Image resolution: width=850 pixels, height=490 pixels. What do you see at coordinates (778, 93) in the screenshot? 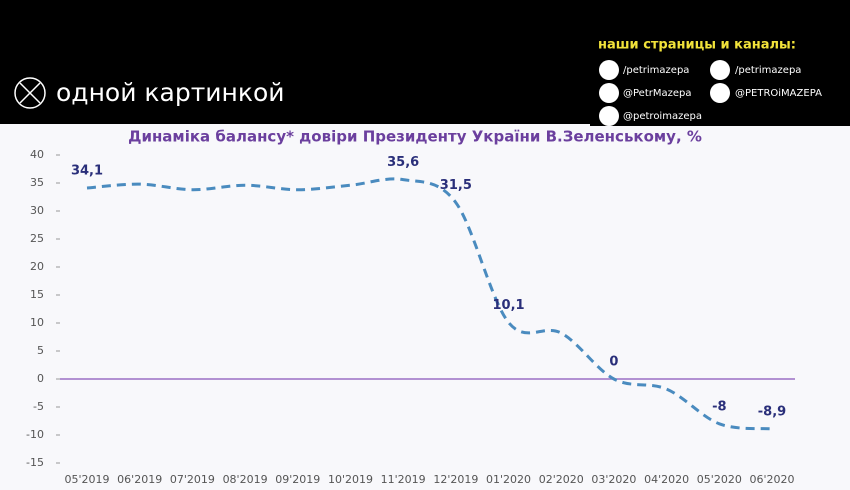
I see `social-link: @PETROiMAZEPA` at bounding box center [778, 93].